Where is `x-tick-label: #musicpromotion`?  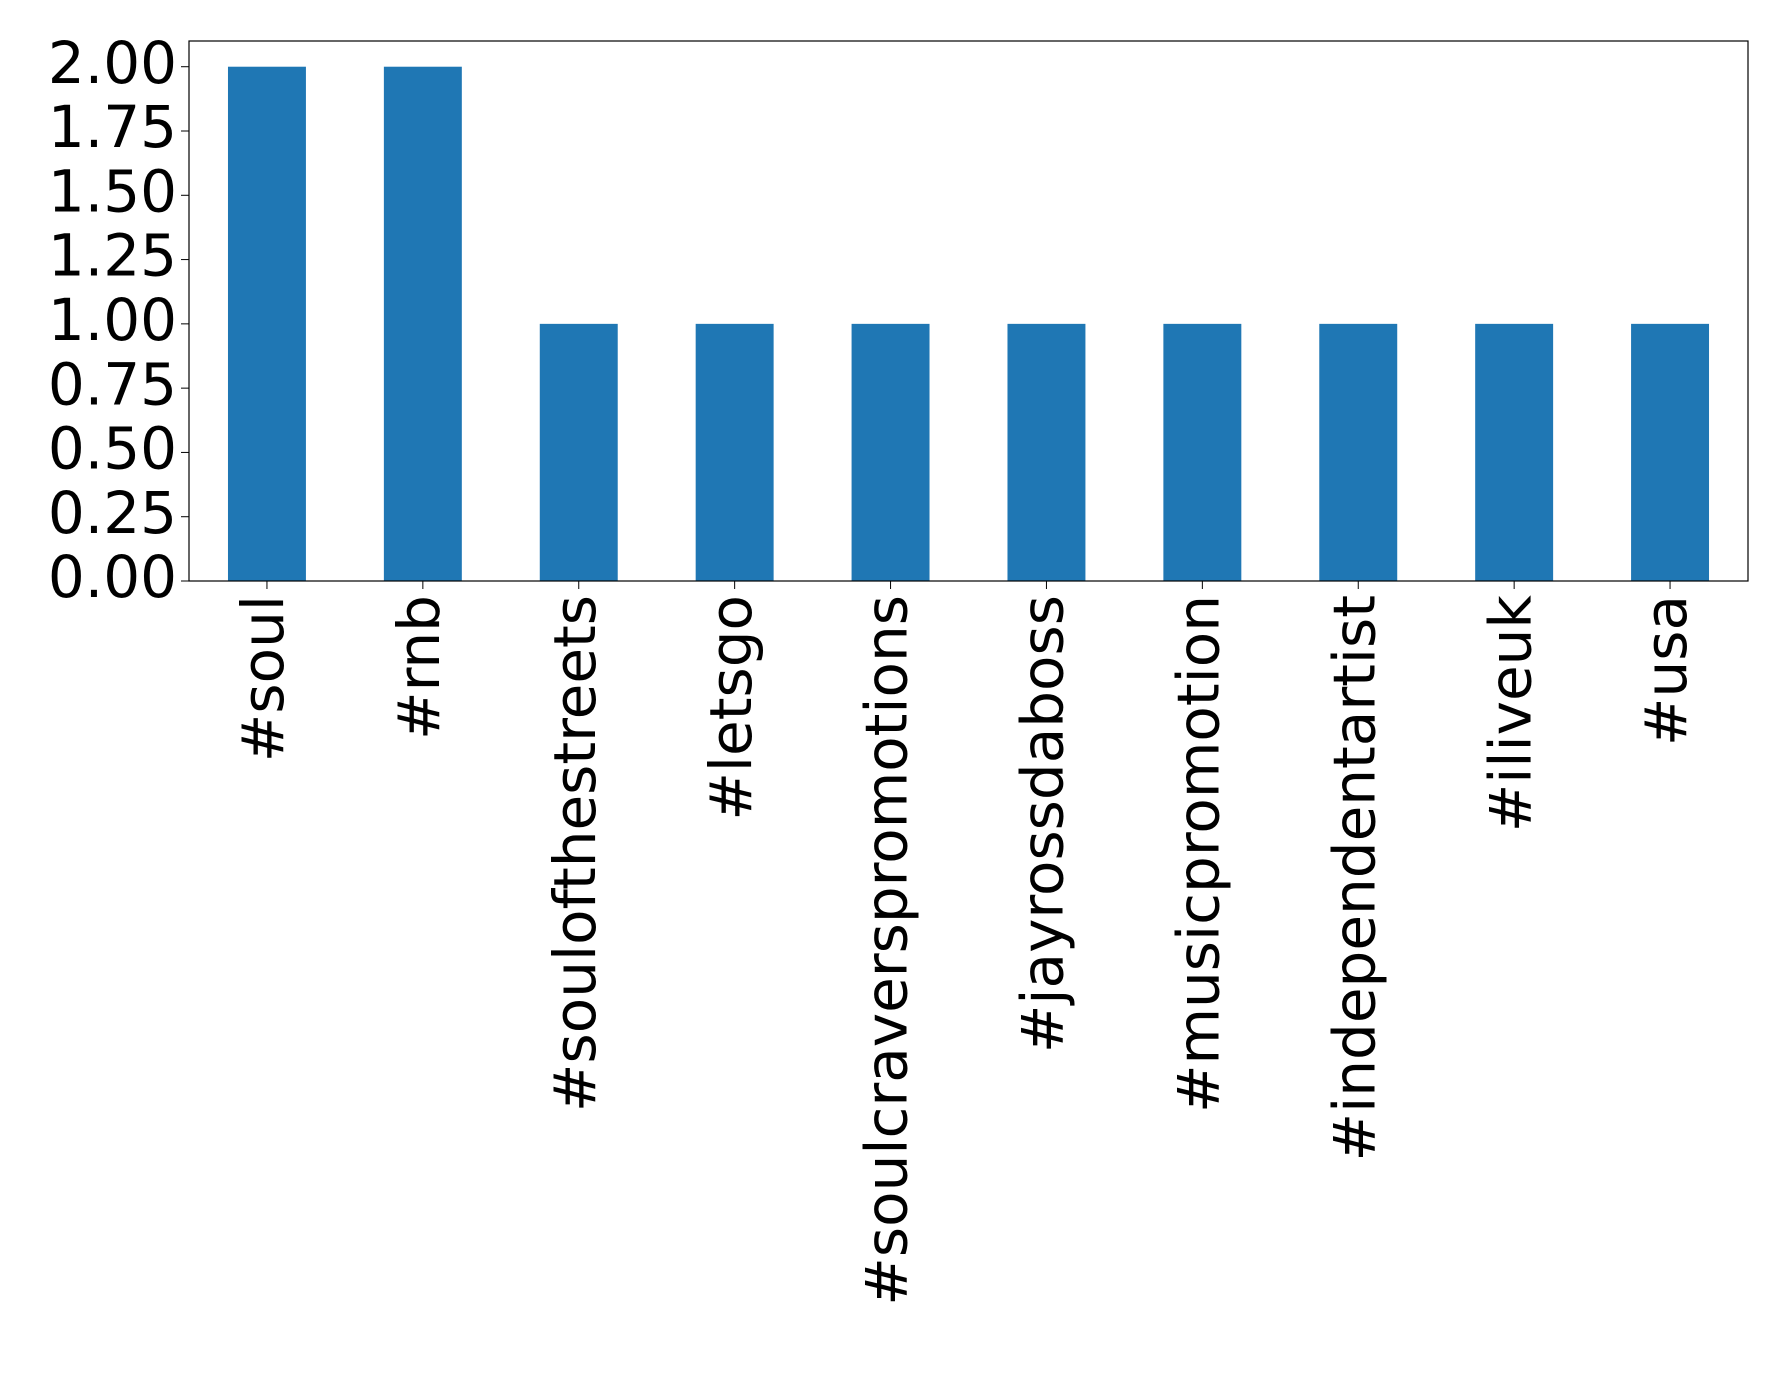
x-tick-label: #musicpromotion is located at coordinates (1198, 854).